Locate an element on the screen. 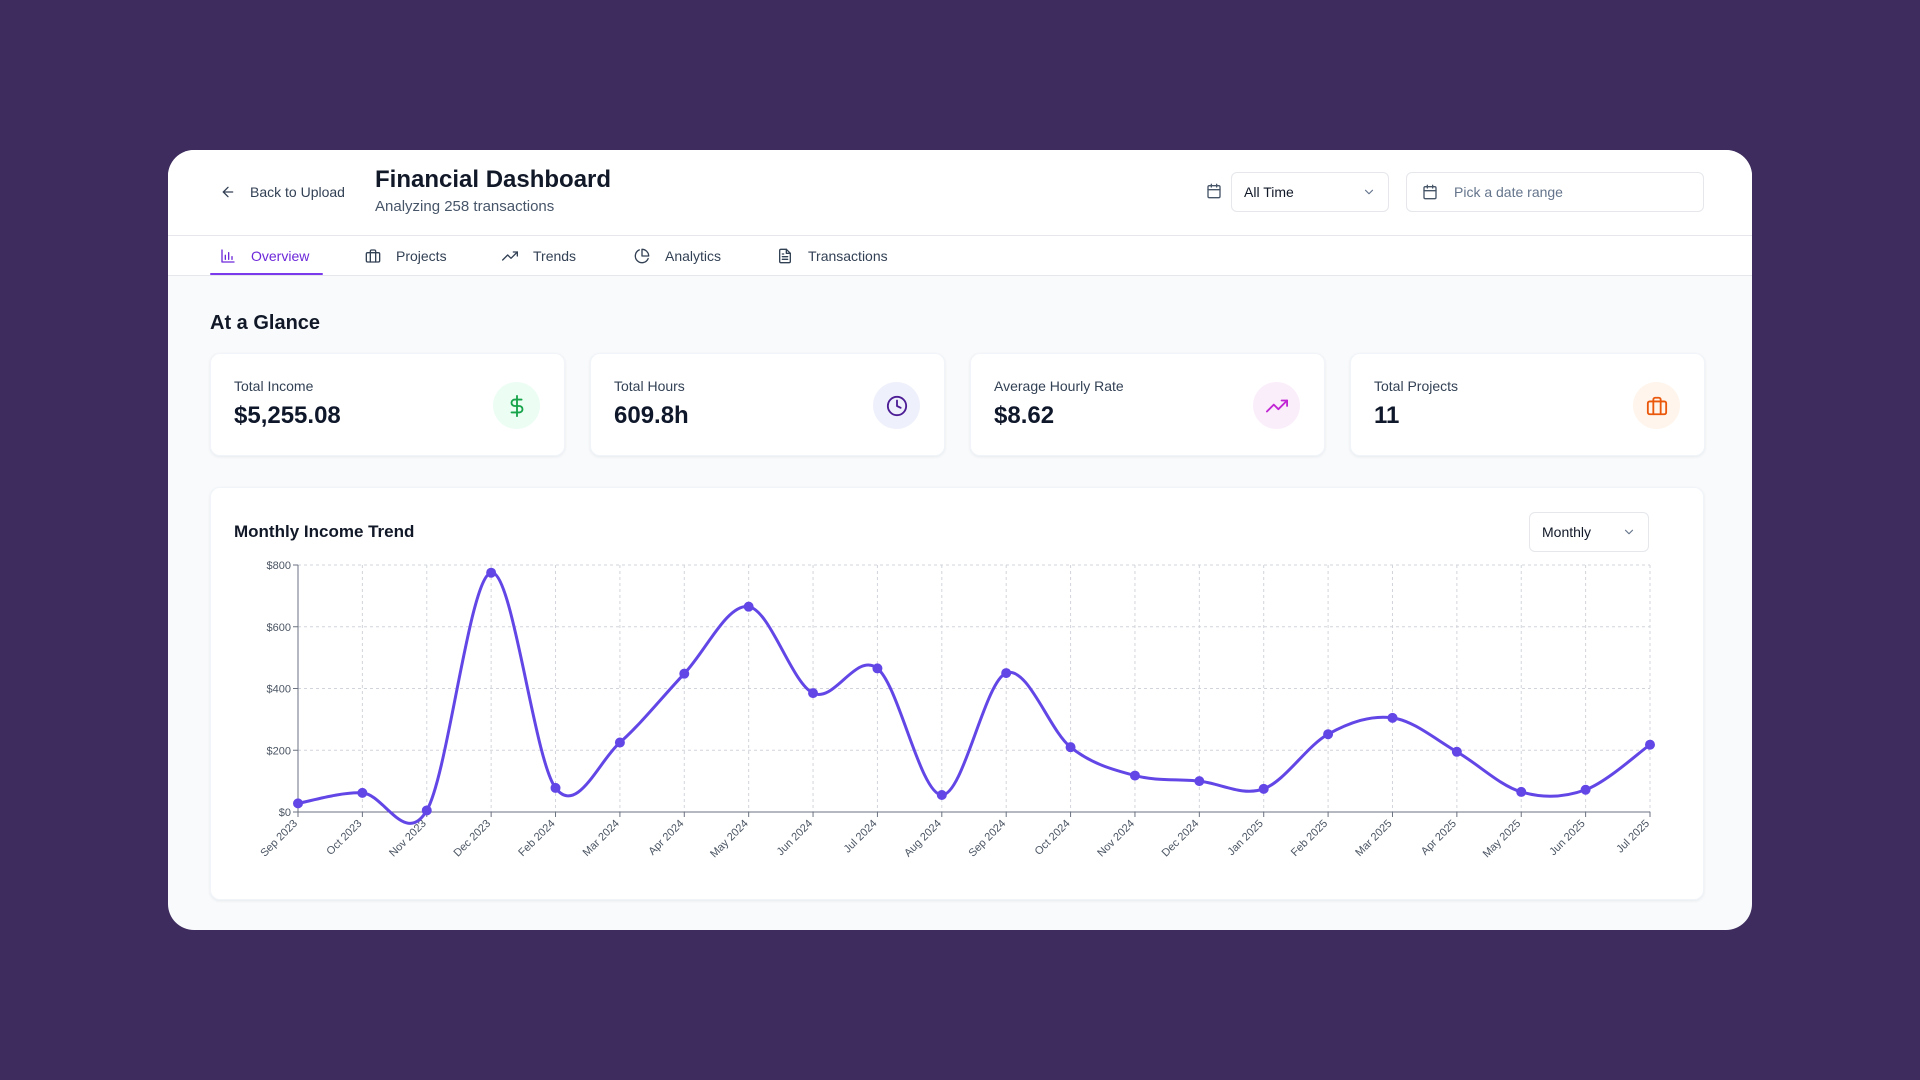 The image size is (1920, 1080). stat-card-total-projects: Total Projects 11 is located at coordinates (1527, 404).